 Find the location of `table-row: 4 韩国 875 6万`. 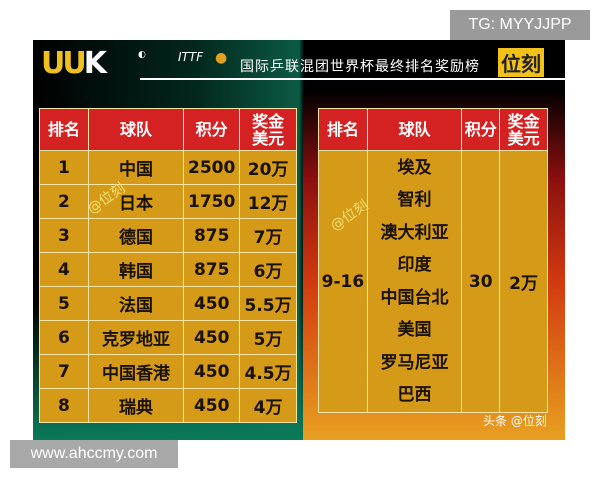

table-row: 4 韩国 875 6万 is located at coordinates (168, 269).